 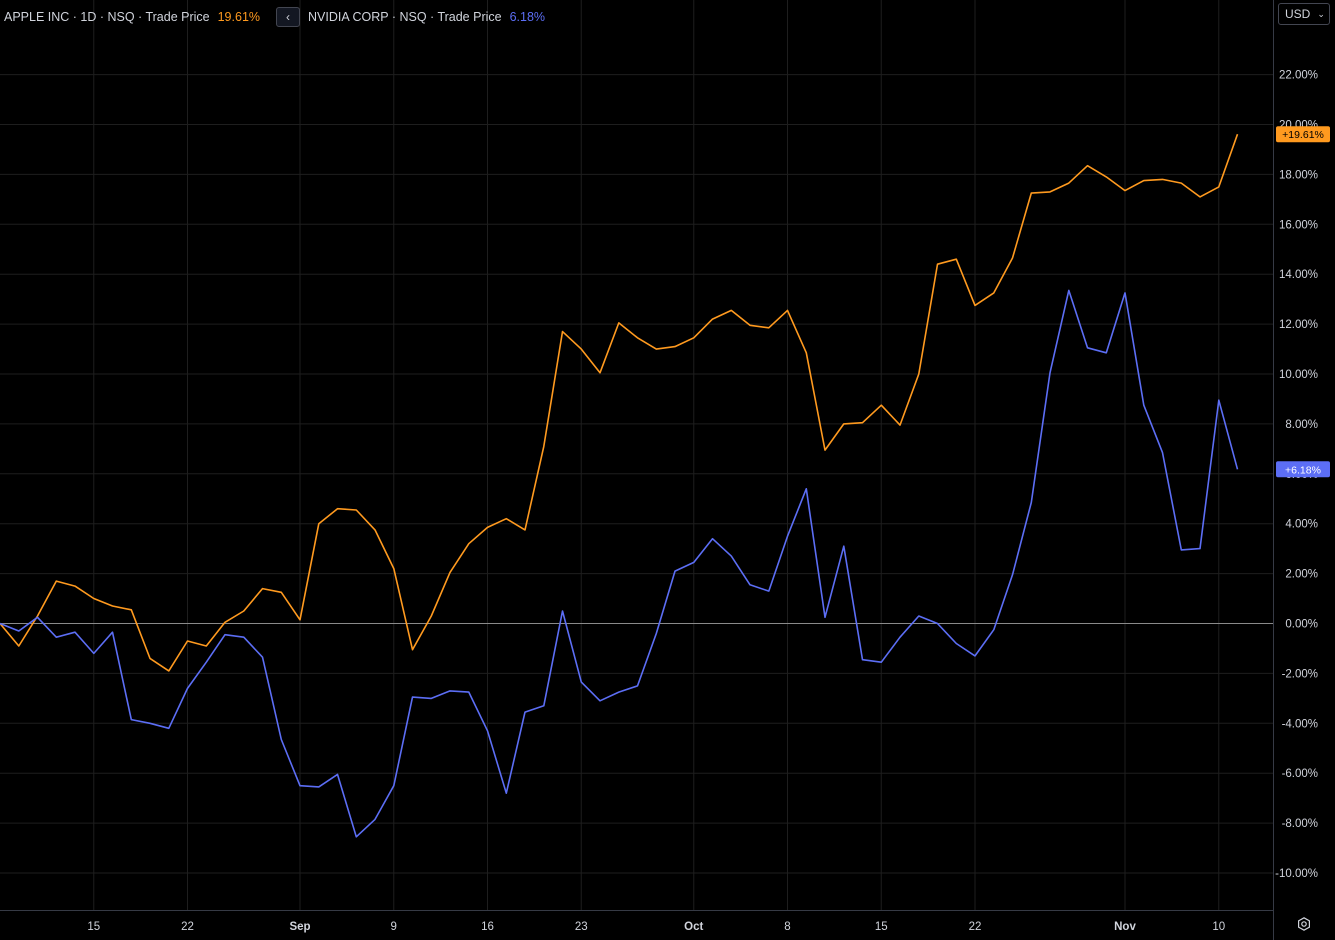 I want to click on y-tick-label: -2.00%, so click(x=1300, y=674).